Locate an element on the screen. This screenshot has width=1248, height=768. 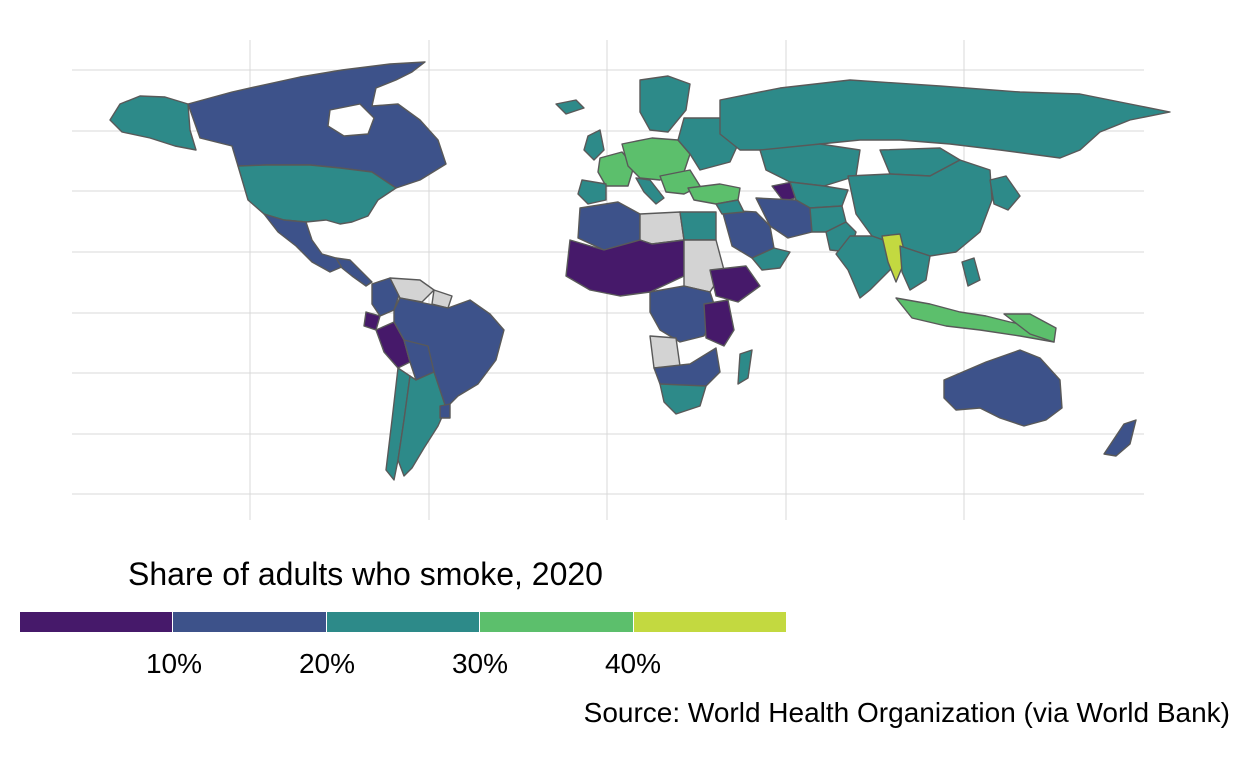
country-new-zealand is located at coordinates (1120, 438).